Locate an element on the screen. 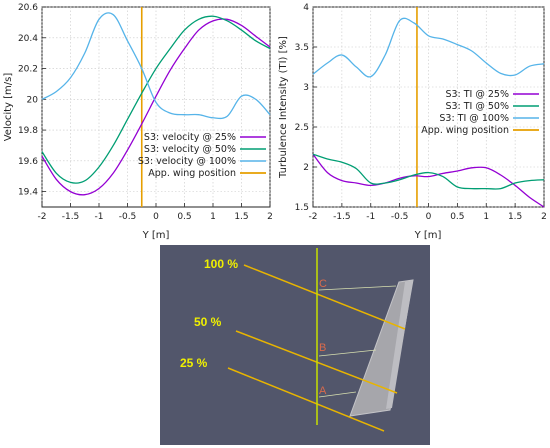 This screenshot has height=448, width=550. label-25: 25 % is located at coordinates (194, 363).